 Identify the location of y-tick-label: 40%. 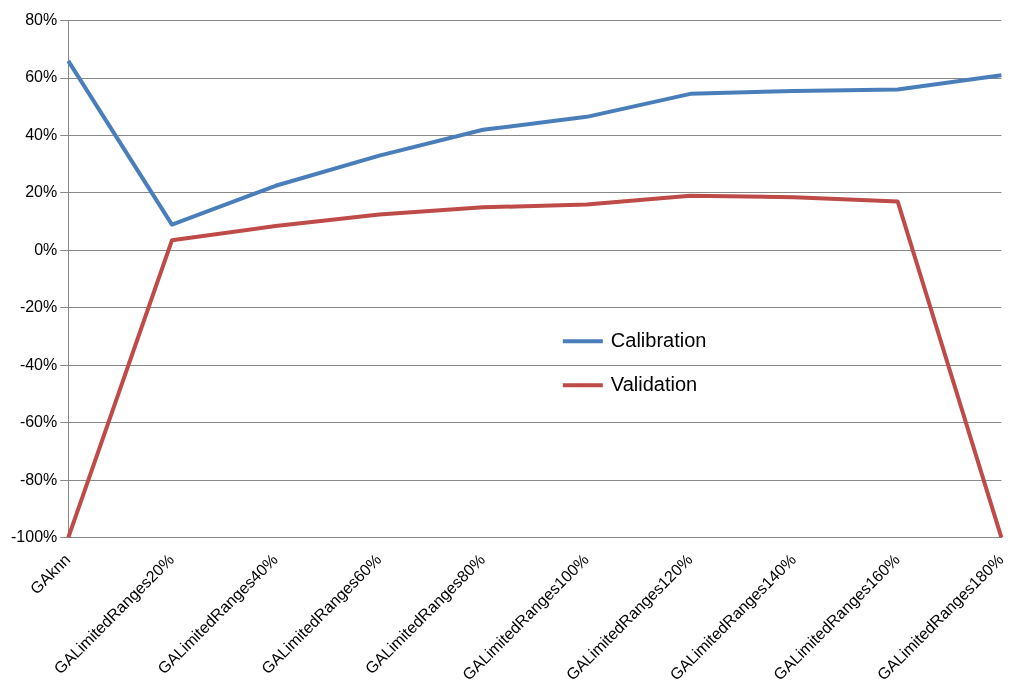
(41, 134).